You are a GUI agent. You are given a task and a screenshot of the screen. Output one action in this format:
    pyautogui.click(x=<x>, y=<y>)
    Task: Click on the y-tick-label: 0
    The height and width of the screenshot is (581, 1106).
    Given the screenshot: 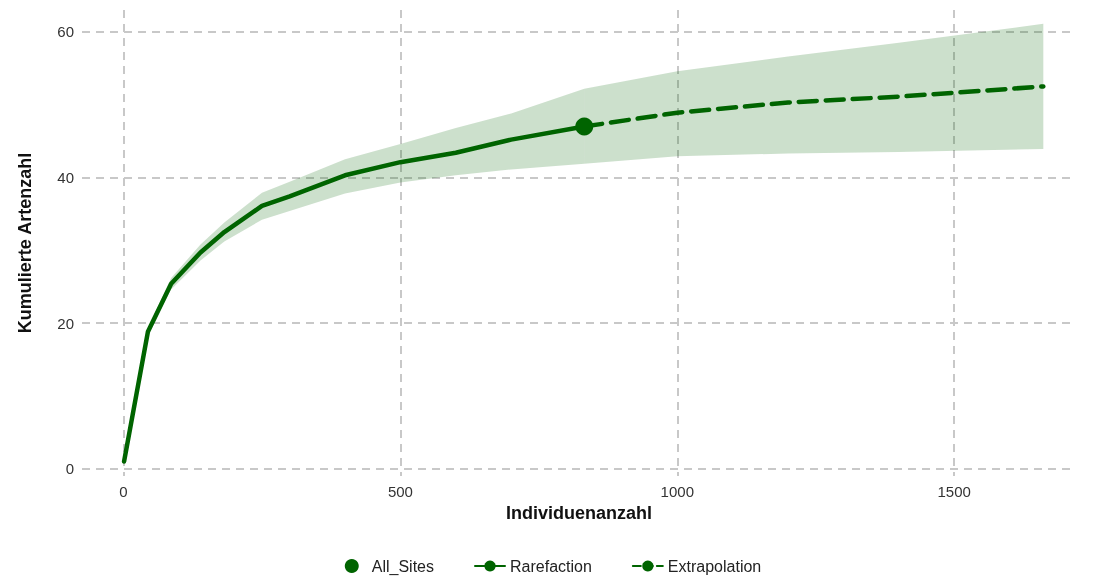 What is the action you would take?
    pyautogui.click(x=69, y=469)
    